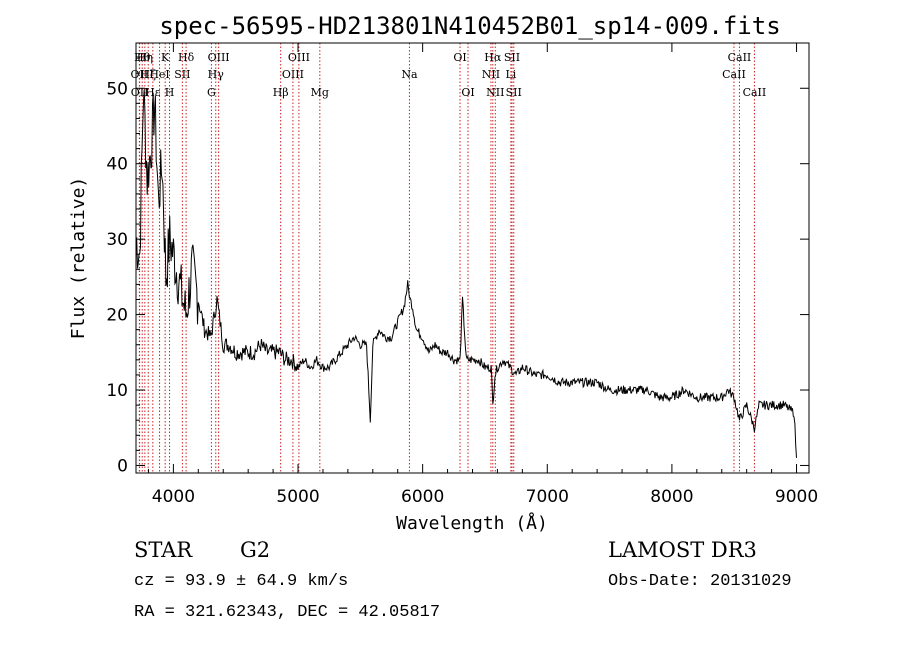 The height and width of the screenshot is (649, 900). I want to click on x-tick-label-3: 7000, so click(547, 497).